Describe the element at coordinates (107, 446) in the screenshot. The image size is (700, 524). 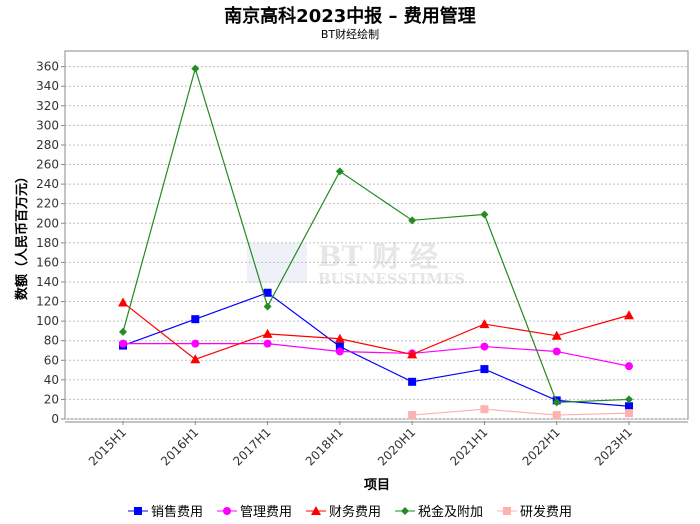
I see `x-tick-label: 2015H1` at that location.